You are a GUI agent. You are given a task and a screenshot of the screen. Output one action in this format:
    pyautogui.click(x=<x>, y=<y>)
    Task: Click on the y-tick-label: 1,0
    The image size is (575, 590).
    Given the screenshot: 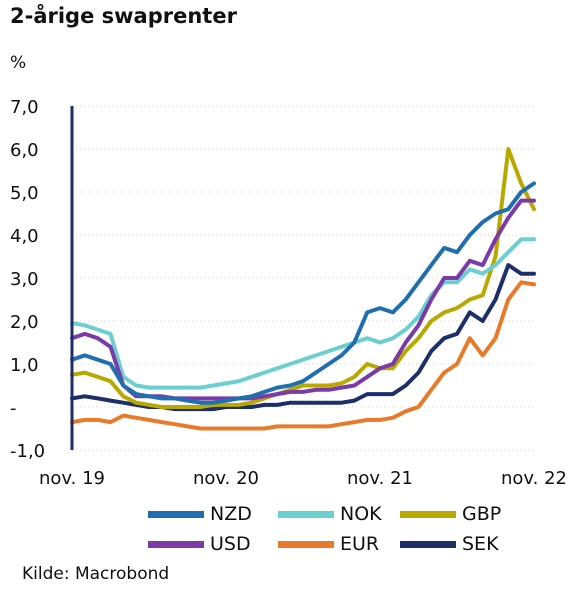 What is the action you would take?
    pyautogui.click(x=24, y=365)
    